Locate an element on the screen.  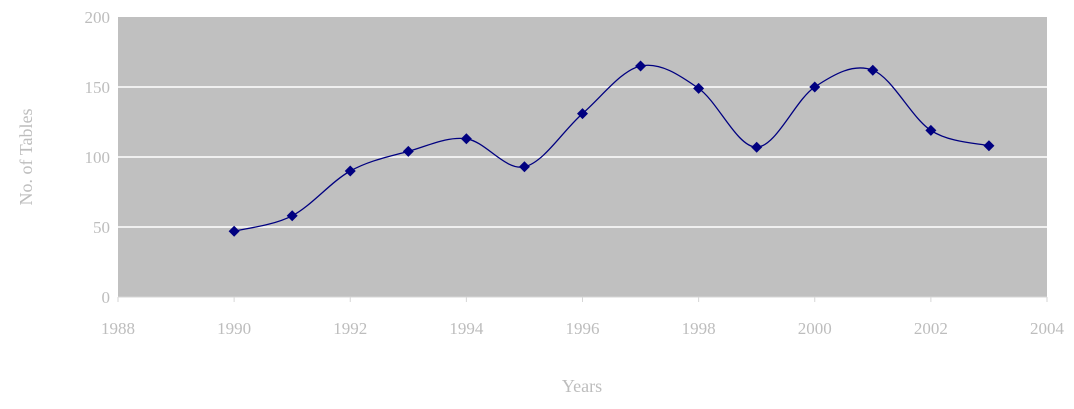
x-tick-label: 1992 is located at coordinates (350, 328).